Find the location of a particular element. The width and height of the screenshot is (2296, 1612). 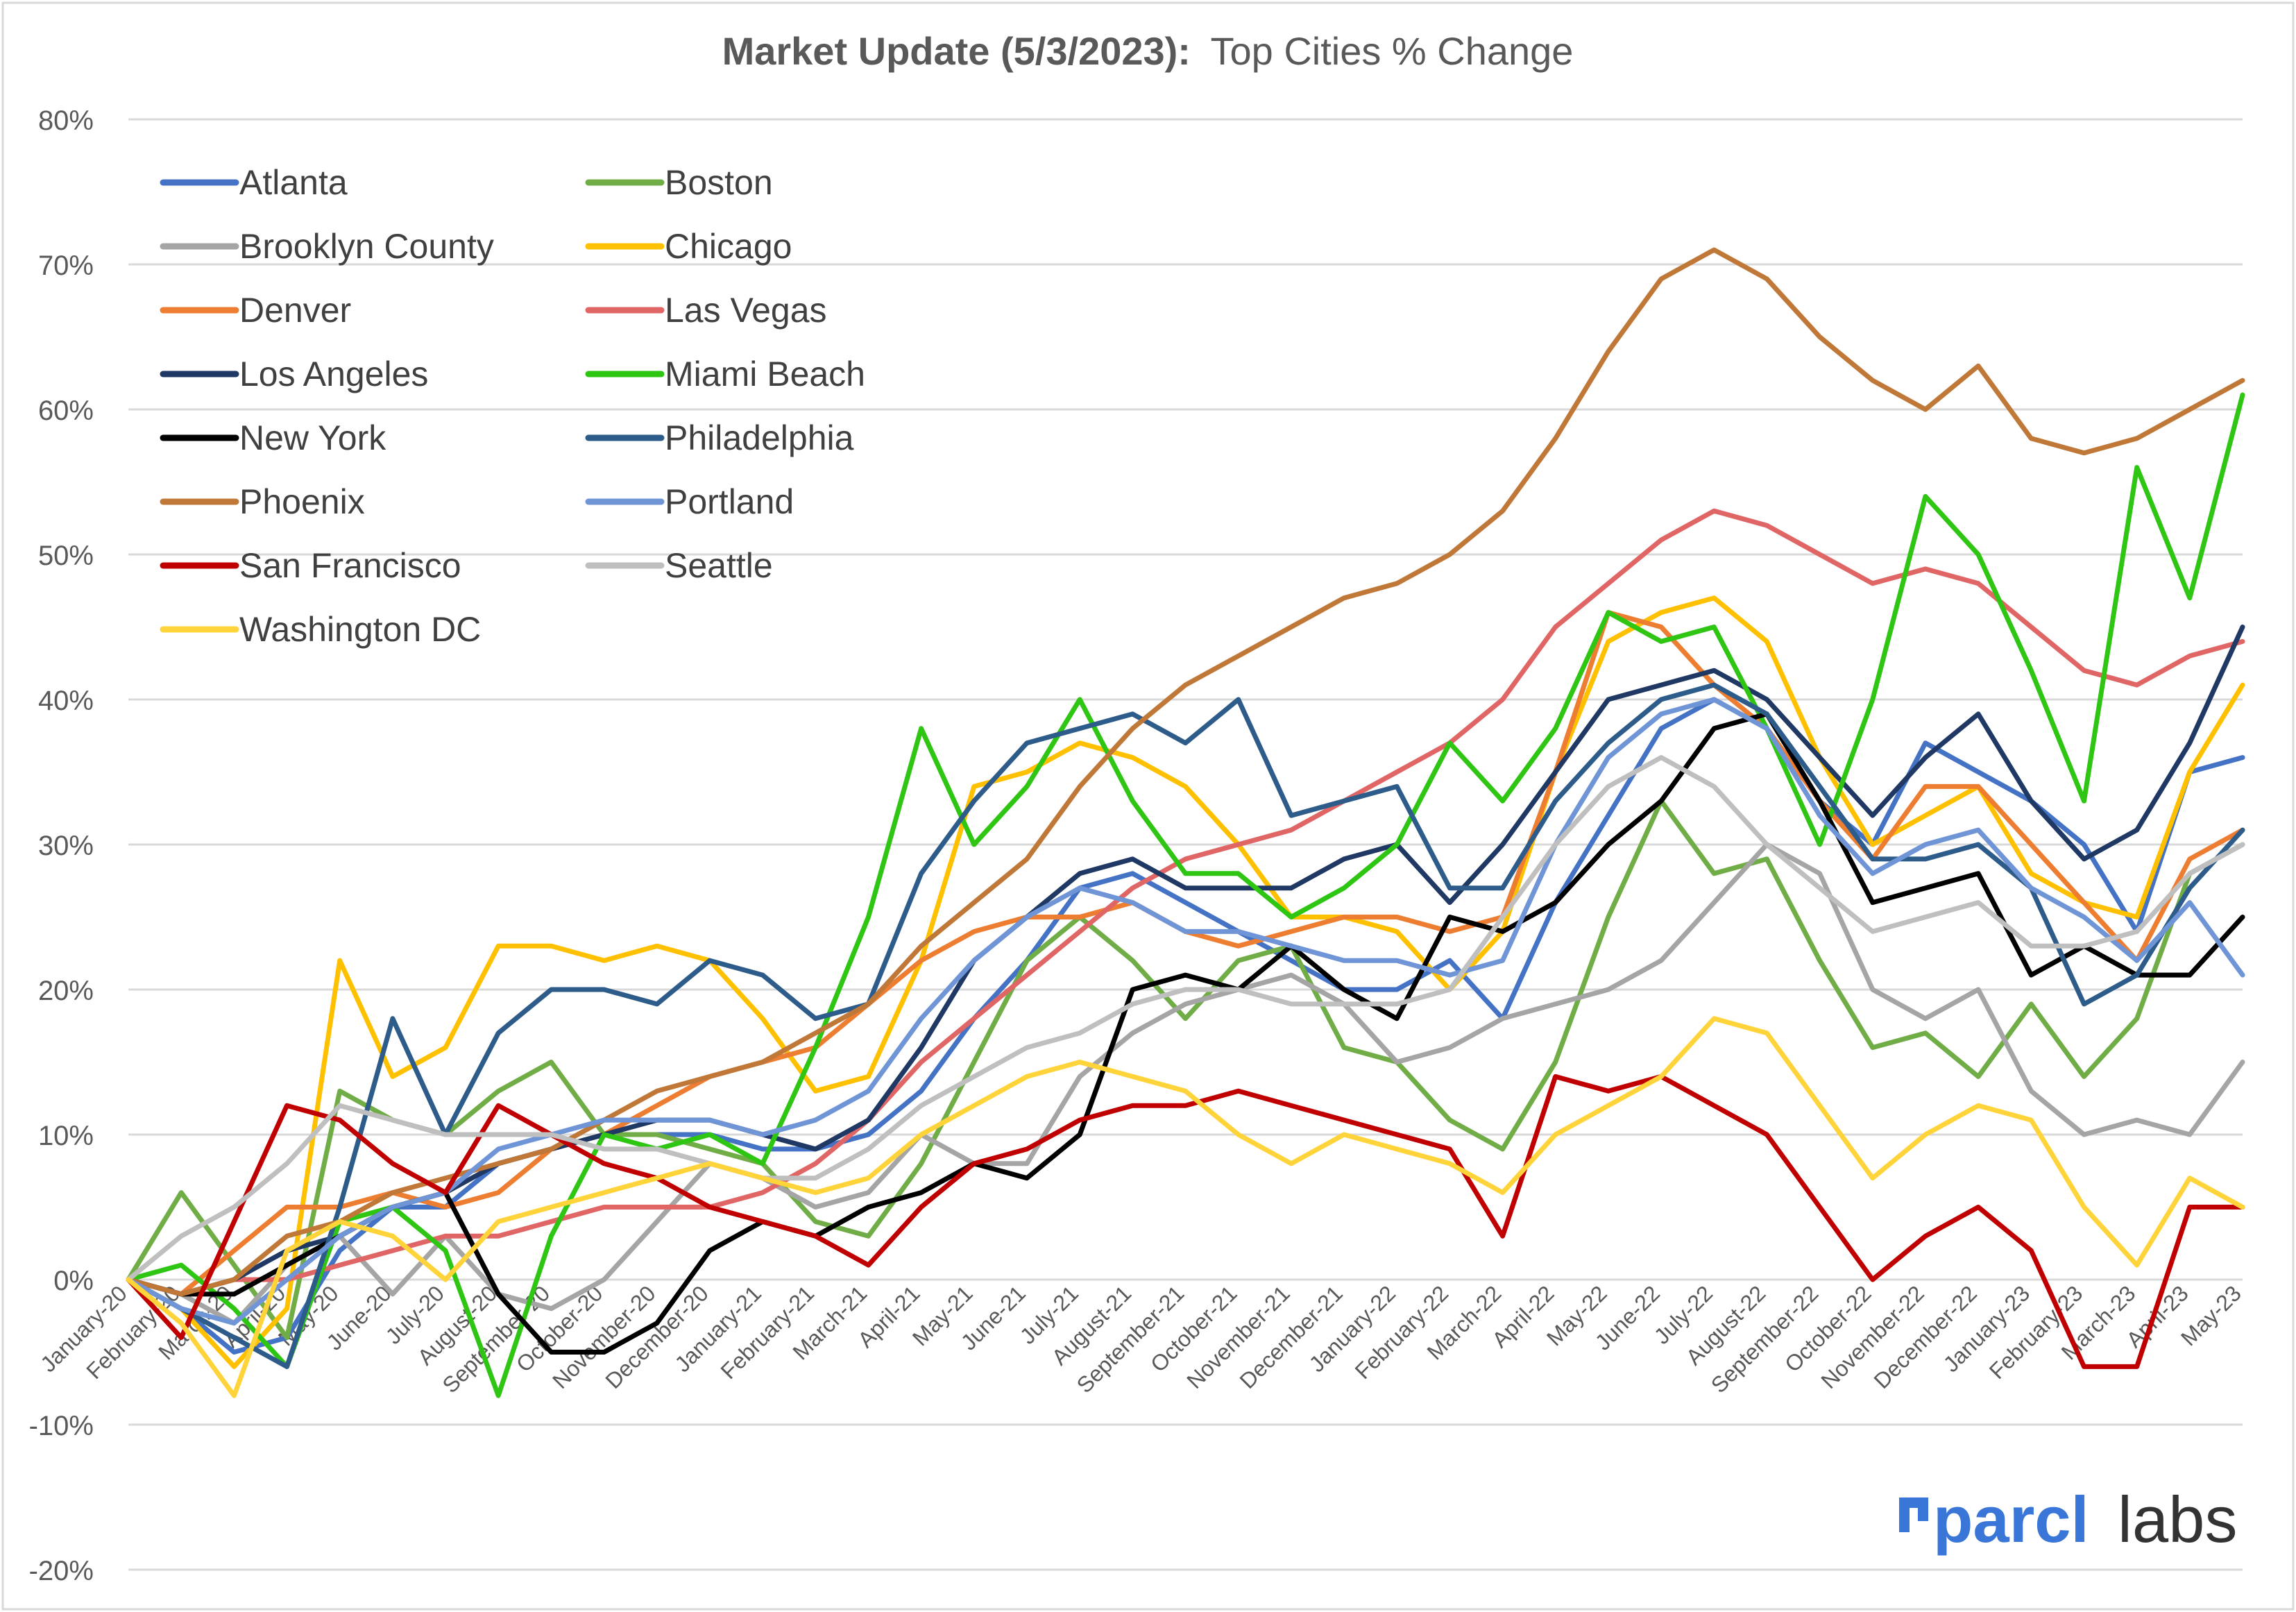

legend-label: Brooklyn County is located at coordinates (366, 246).